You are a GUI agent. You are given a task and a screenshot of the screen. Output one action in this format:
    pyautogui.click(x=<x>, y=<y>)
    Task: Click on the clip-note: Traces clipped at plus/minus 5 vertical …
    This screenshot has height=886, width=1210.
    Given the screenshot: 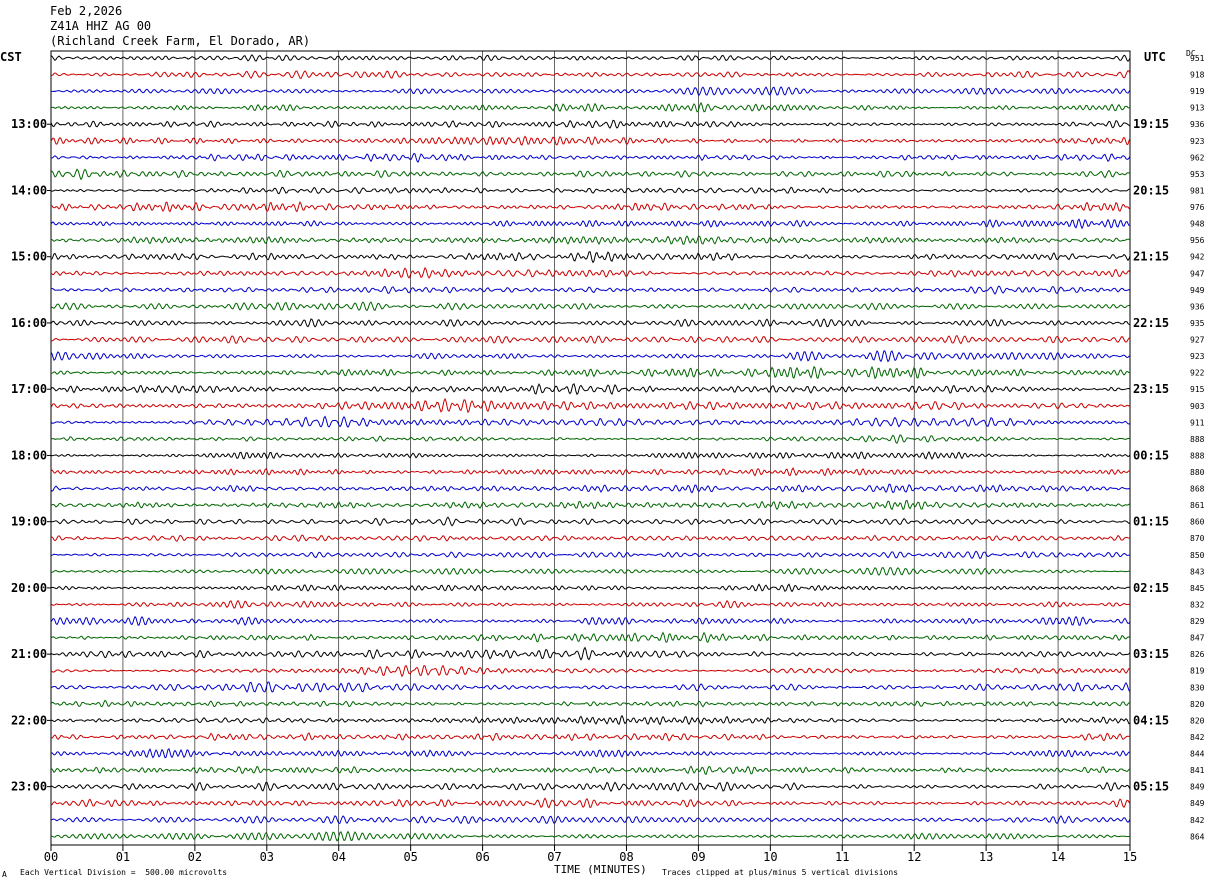 What is the action you would take?
    pyautogui.click(x=780, y=872)
    